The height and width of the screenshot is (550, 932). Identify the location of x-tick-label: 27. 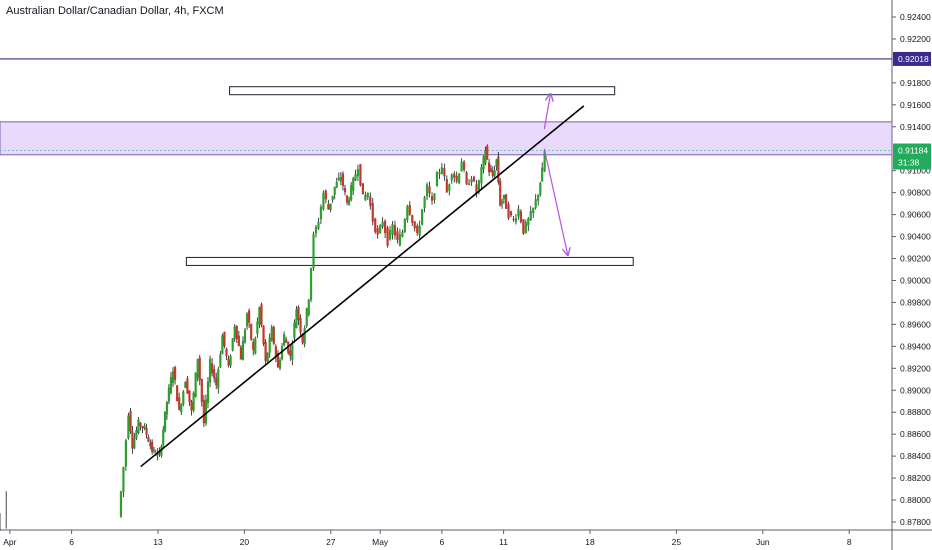
(331, 542).